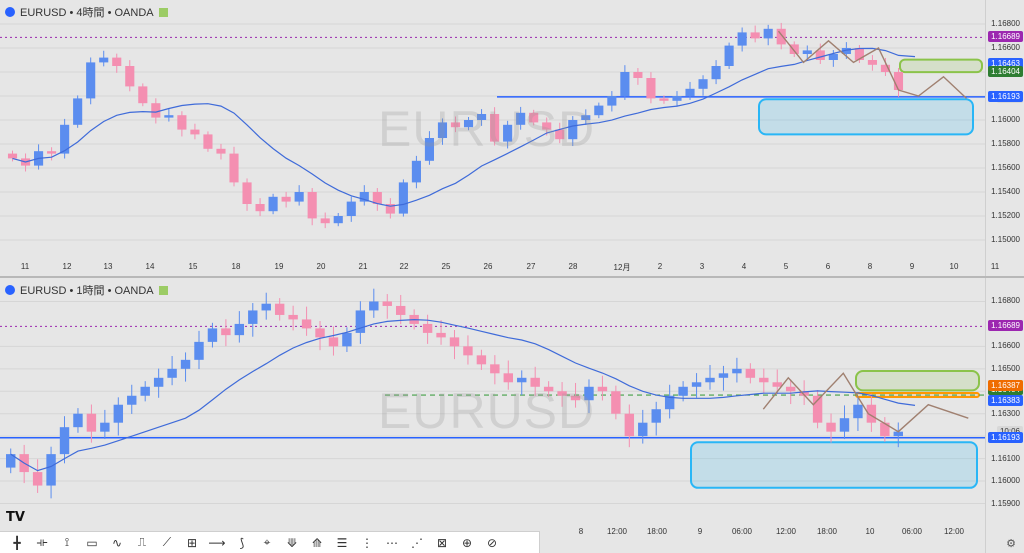 The height and width of the screenshot is (553, 1024). What do you see at coordinates (912, 531) in the screenshot?
I see `time-tick-label: 06:00` at bounding box center [912, 531].